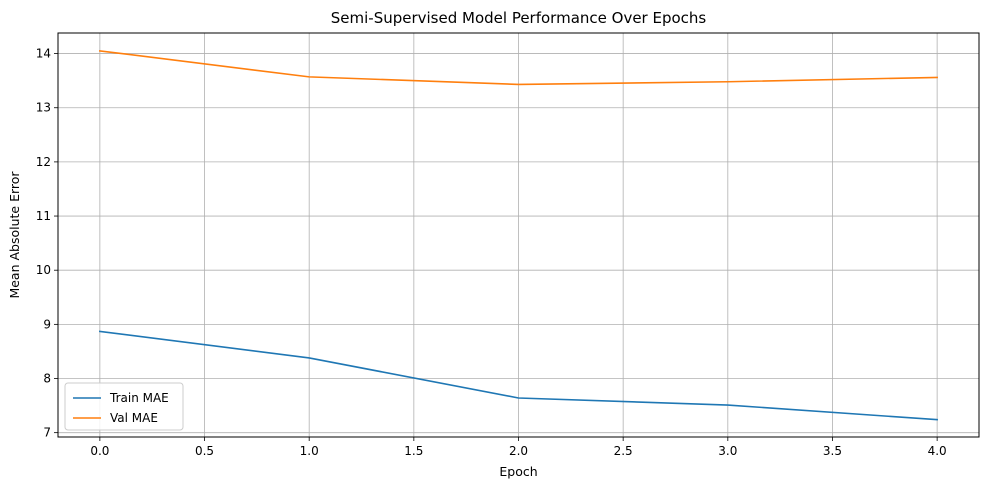 Image resolution: width=989 pixels, height=490 pixels. I want to click on y-tick-label: 10, so click(43, 270).